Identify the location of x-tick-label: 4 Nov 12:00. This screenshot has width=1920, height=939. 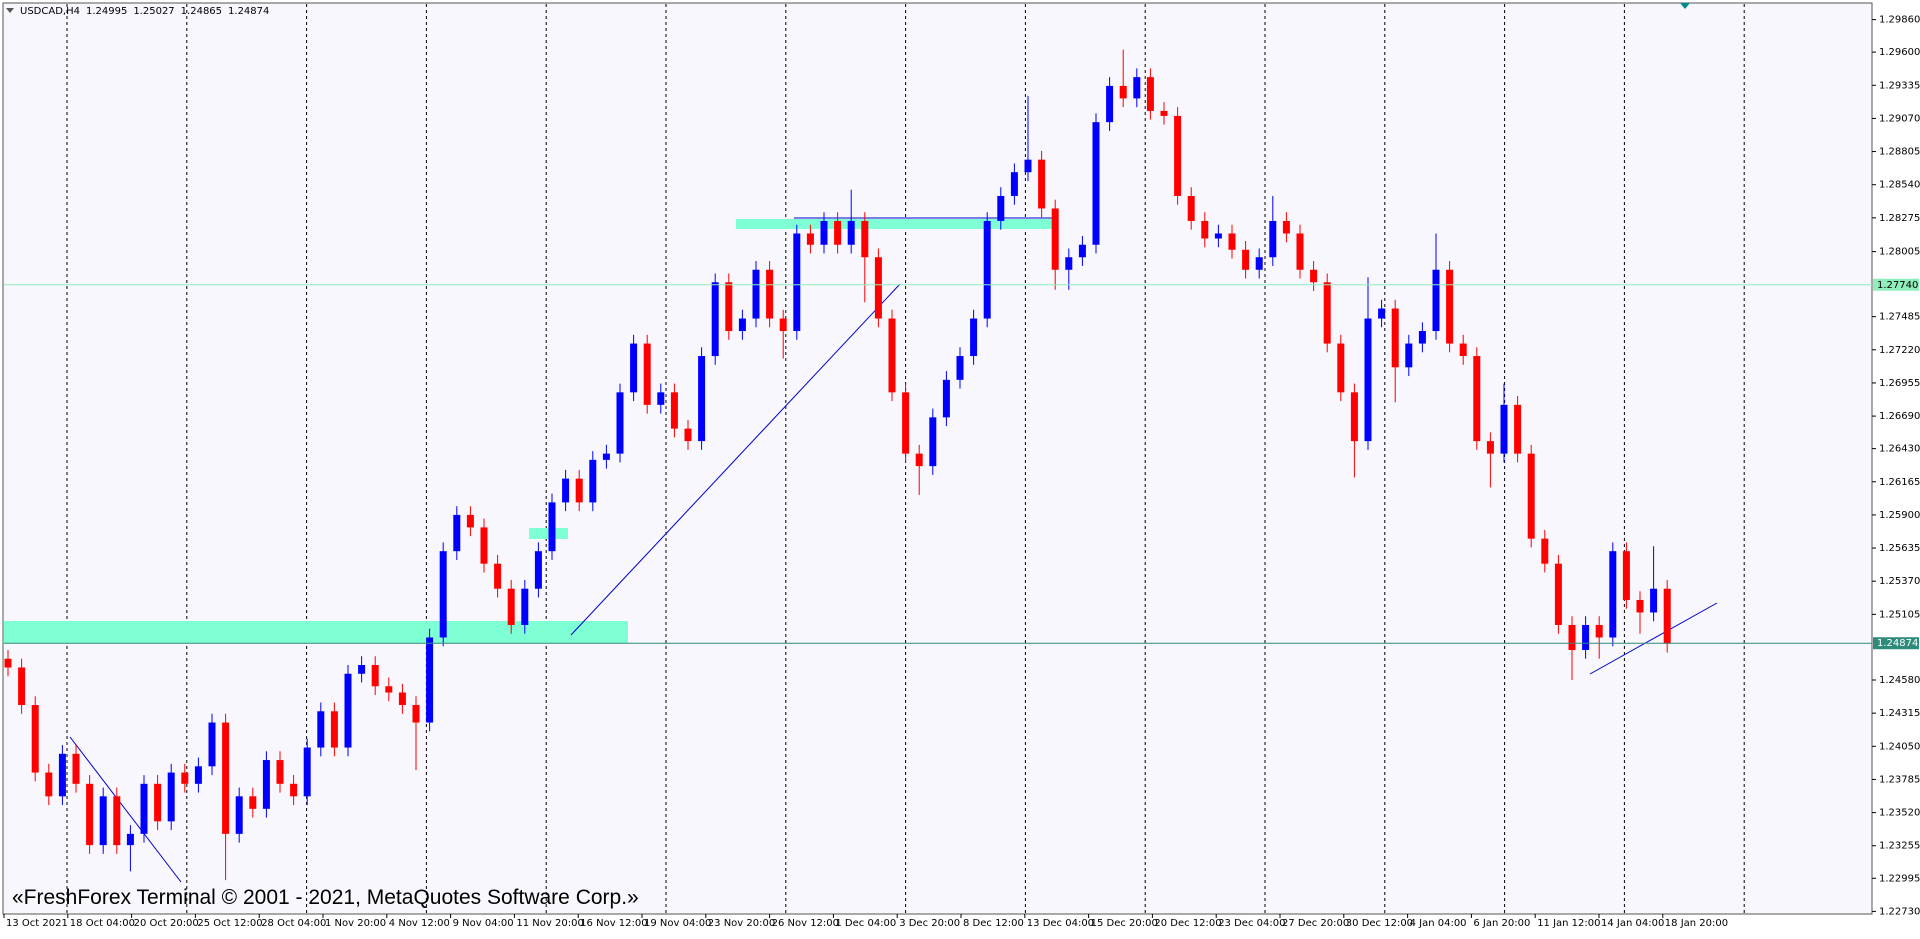
(419, 923).